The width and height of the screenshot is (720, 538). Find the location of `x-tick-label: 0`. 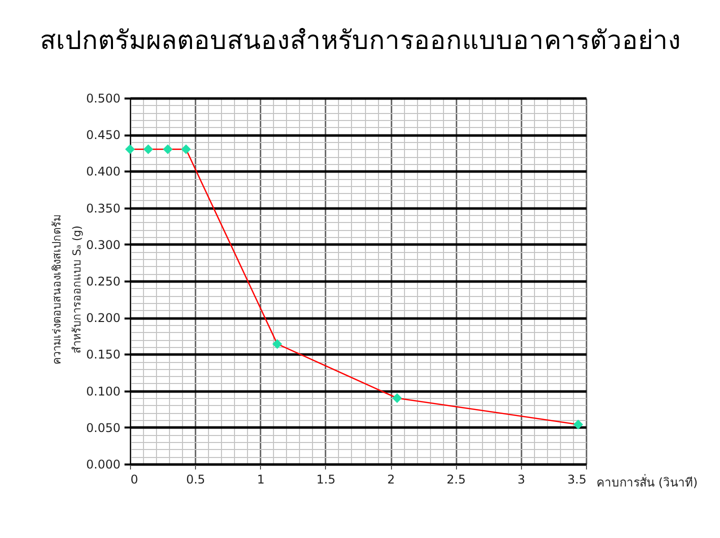

x-tick-label: 0 is located at coordinates (134, 479).